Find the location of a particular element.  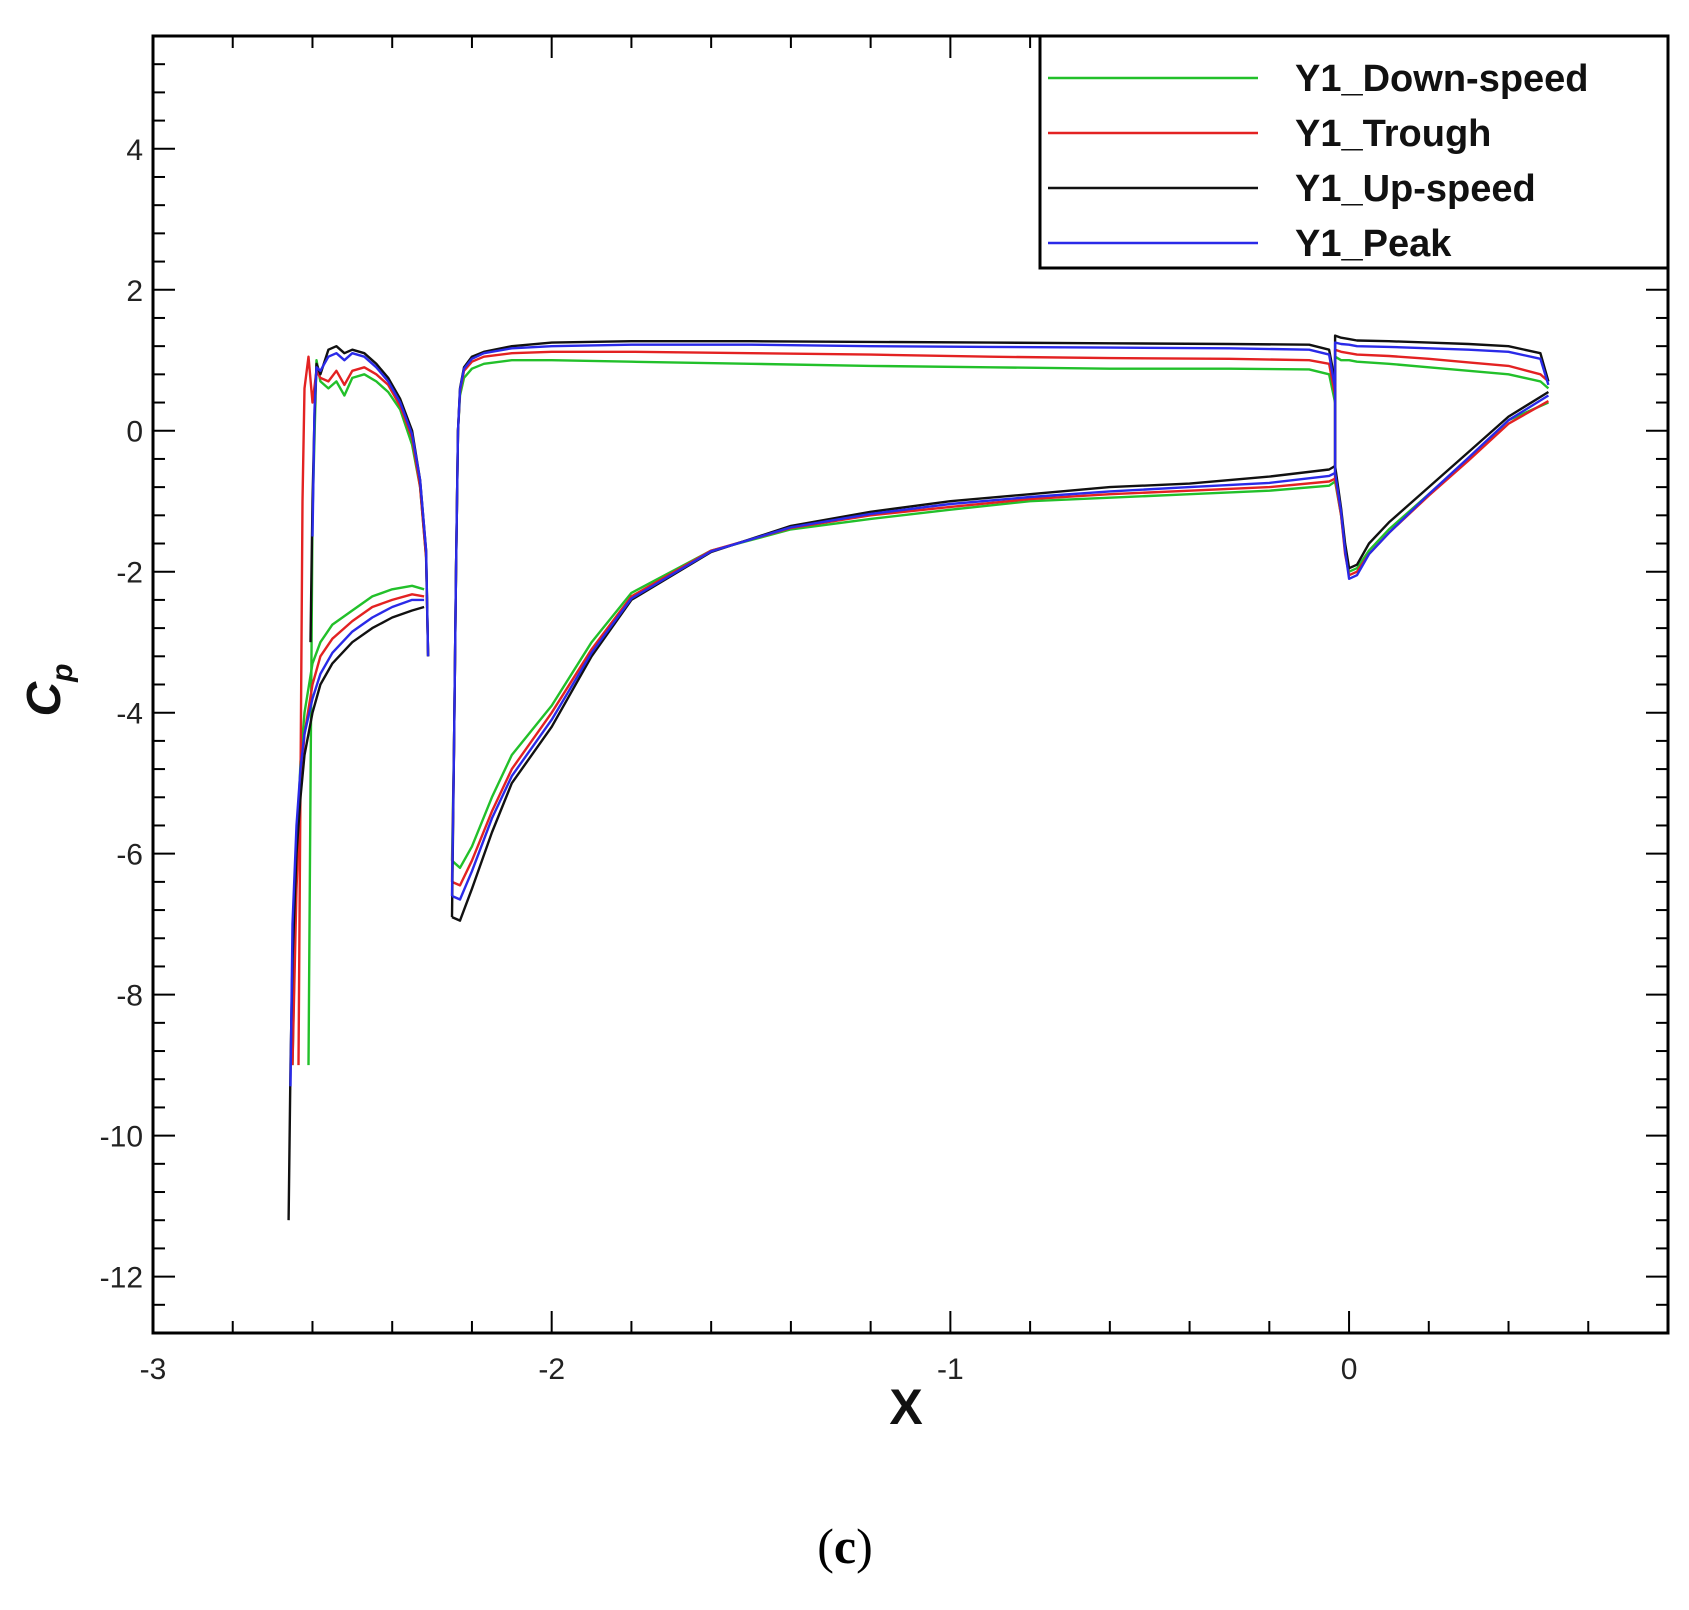

x-tick-label: 0 is located at coordinates (1349, 1369).